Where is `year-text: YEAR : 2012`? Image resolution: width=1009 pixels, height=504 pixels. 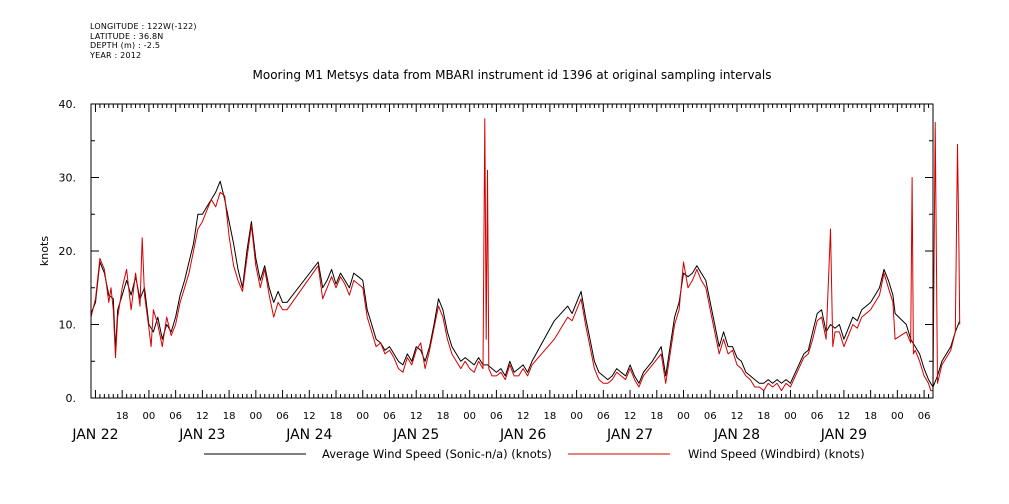 year-text: YEAR : 2012 is located at coordinates (116, 55).